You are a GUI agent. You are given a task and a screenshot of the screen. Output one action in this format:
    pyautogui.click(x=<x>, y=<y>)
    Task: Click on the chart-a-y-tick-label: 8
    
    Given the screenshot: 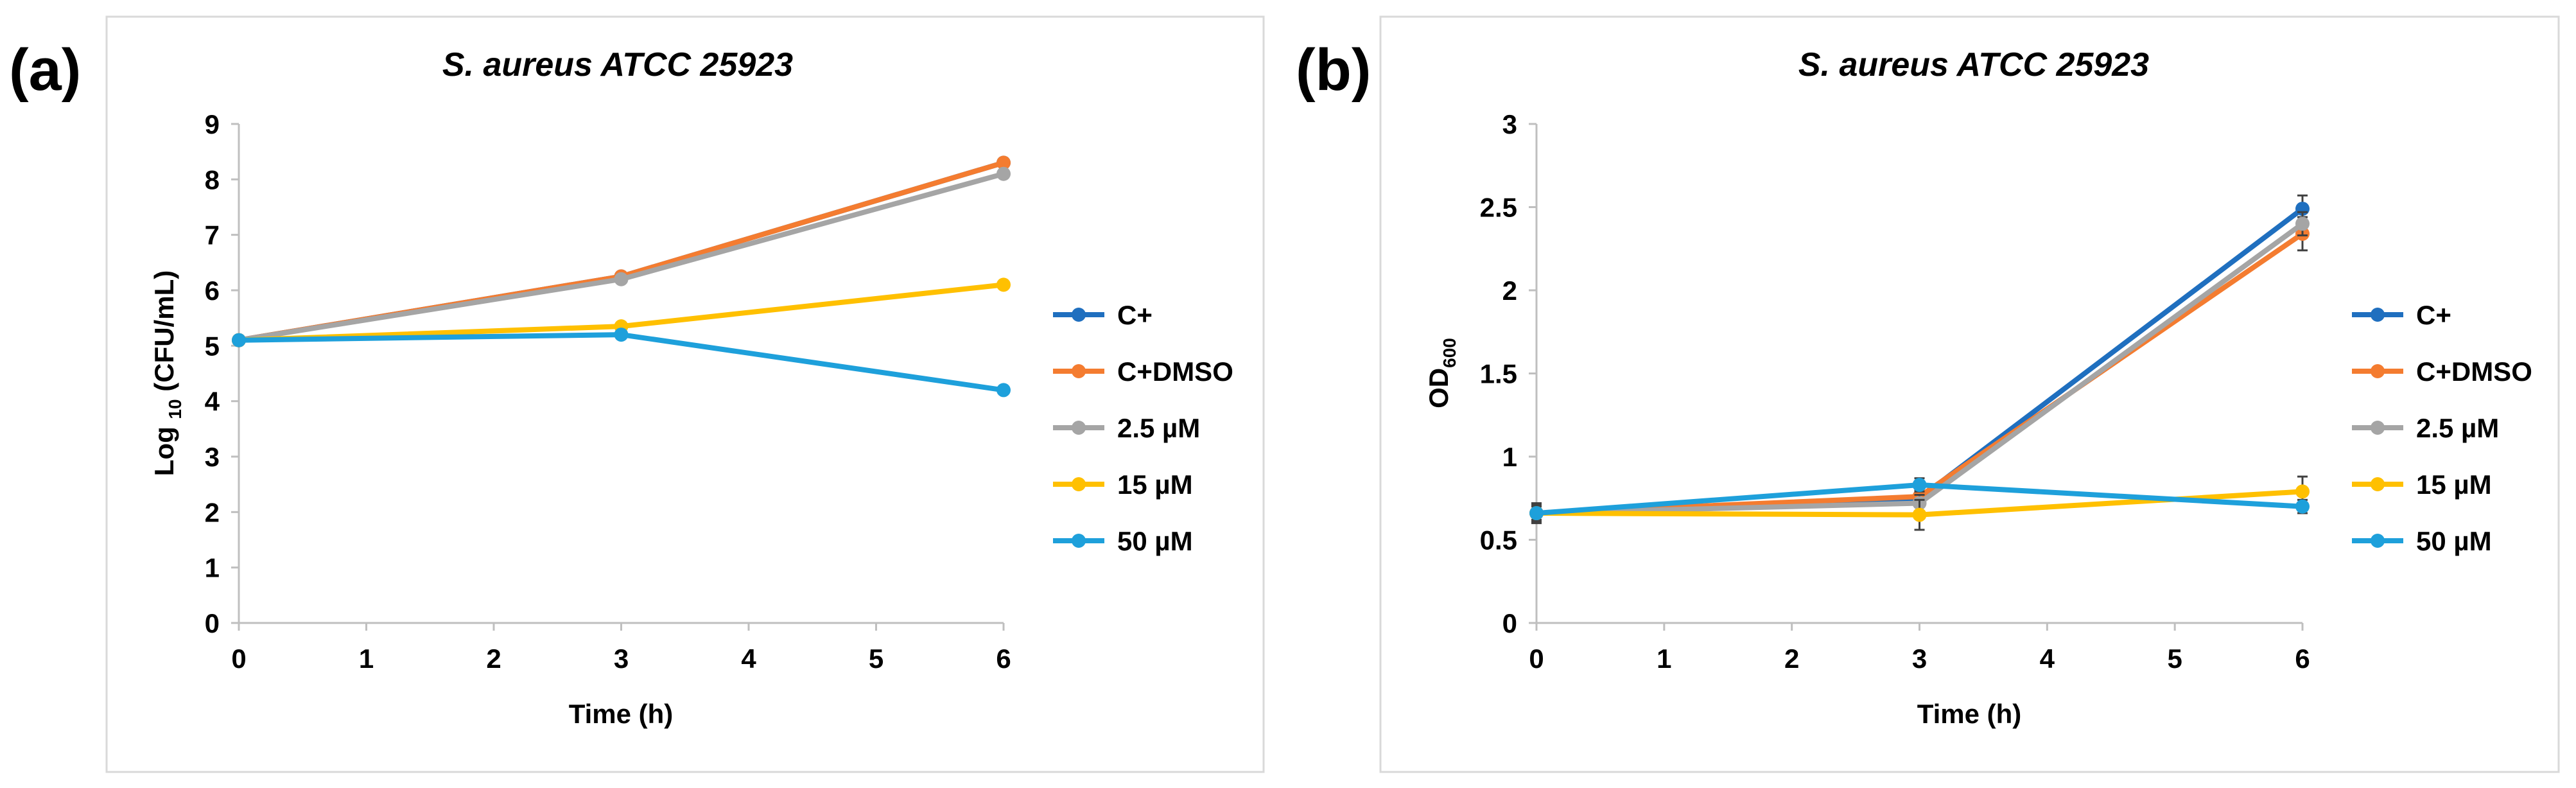 What is the action you would take?
    pyautogui.click(x=212, y=179)
    